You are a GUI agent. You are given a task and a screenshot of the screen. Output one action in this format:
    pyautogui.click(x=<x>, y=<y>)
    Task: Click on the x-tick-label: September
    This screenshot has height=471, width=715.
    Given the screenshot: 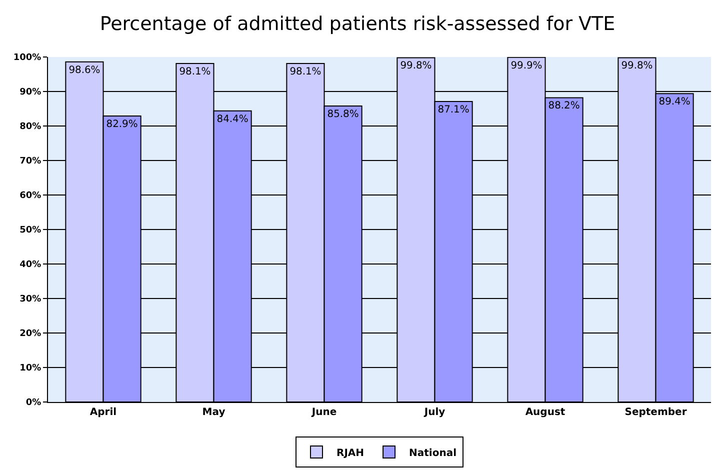 What is the action you would take?
    pyautogui.click(x=655, y=412)
    